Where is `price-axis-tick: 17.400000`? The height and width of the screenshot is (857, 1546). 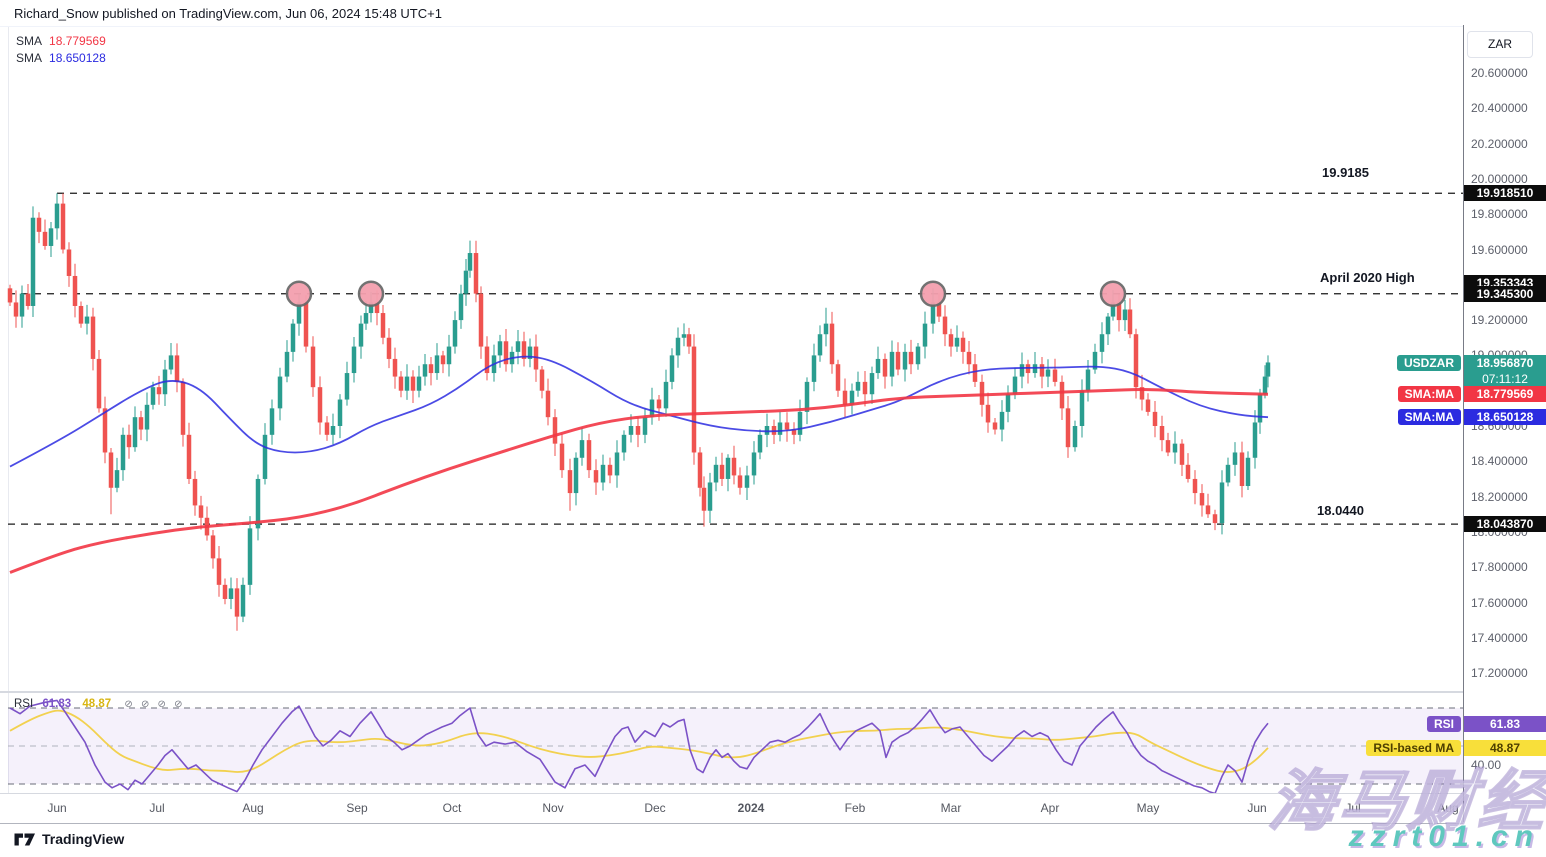 price-axis-tick: 17.400000 is located at coordinates (1499, 637).